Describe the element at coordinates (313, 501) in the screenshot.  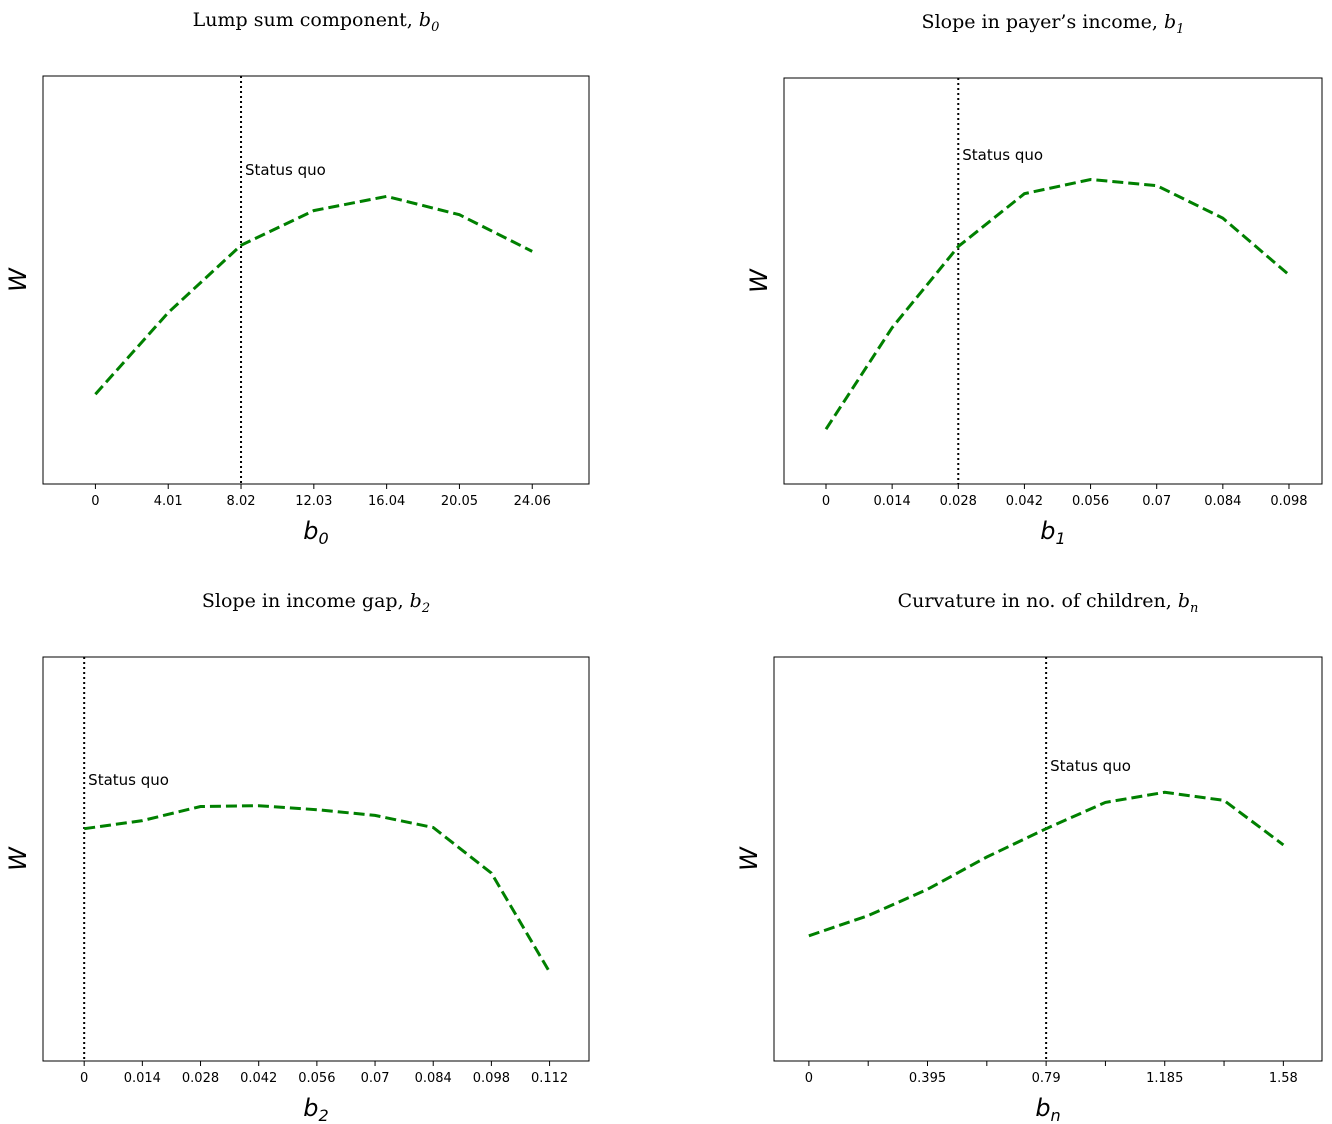
I see `x-tick-label: 12.03` at that location.